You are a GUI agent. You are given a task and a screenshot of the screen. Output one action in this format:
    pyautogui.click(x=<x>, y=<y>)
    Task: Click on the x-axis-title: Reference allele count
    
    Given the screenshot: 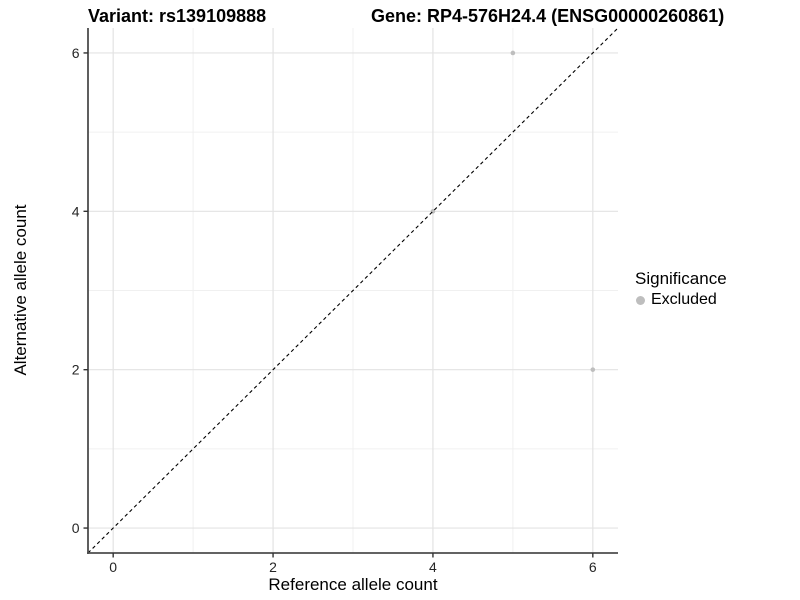 What is the action you would take?
    pyautogui.click(x=353, y=584)
    